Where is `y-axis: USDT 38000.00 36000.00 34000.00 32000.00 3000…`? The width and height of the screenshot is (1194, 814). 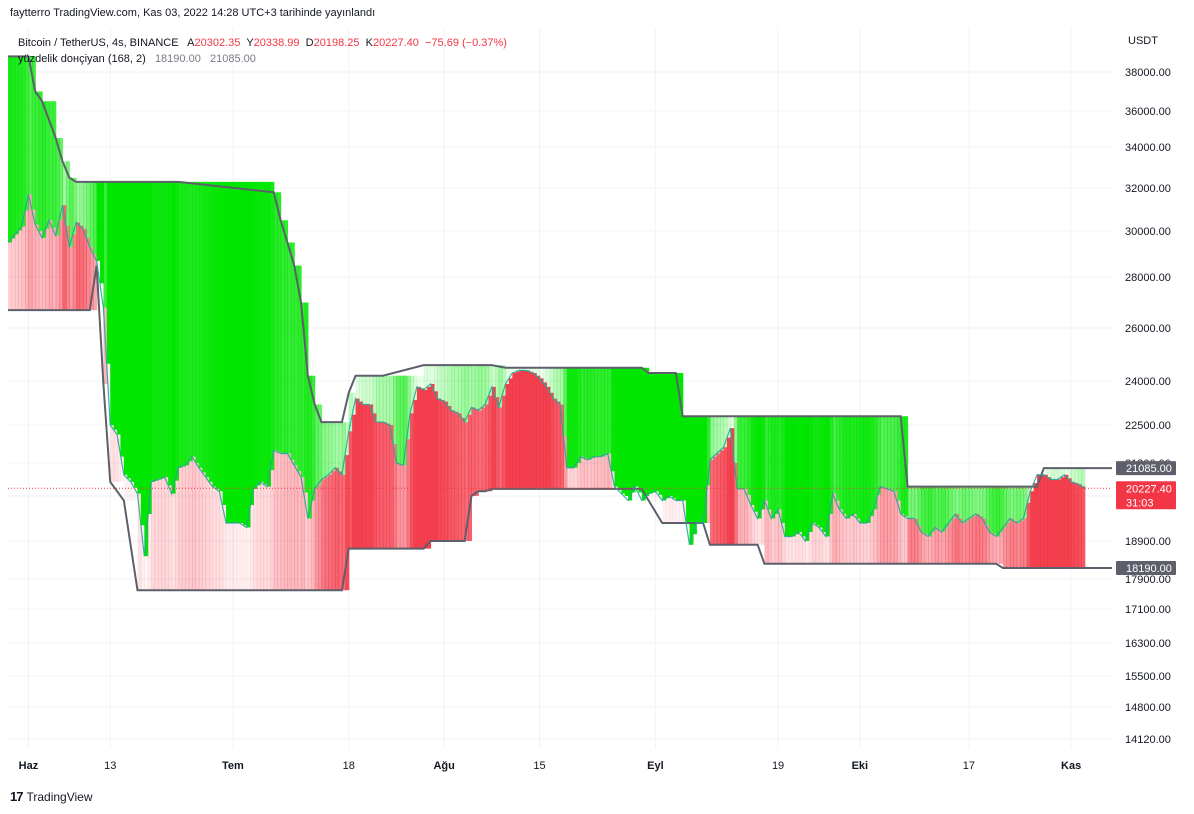
y-axis: USDT 38000.00 36000.00 34000.00 32000.00 3000… is located at coordinates (1148, 390).